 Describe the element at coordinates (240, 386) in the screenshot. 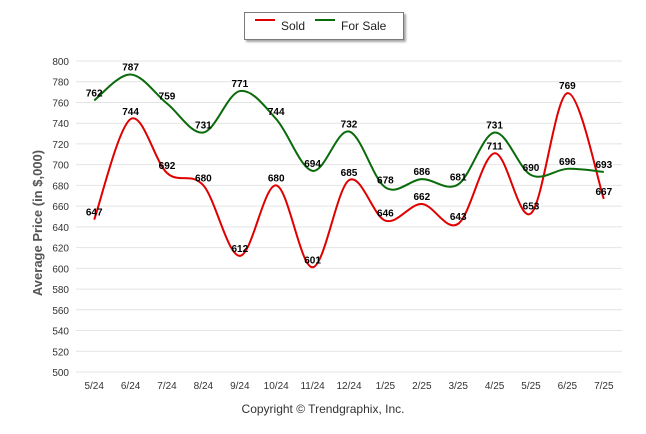

I see `x-tick-label: 9/24` at that location.